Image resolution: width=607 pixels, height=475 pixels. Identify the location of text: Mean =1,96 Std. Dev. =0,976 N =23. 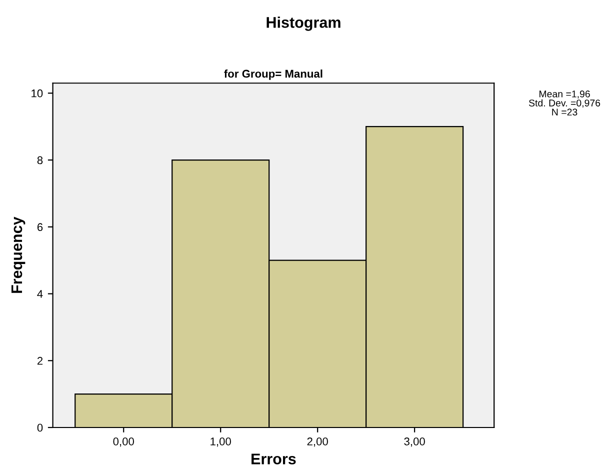
(564, 103).